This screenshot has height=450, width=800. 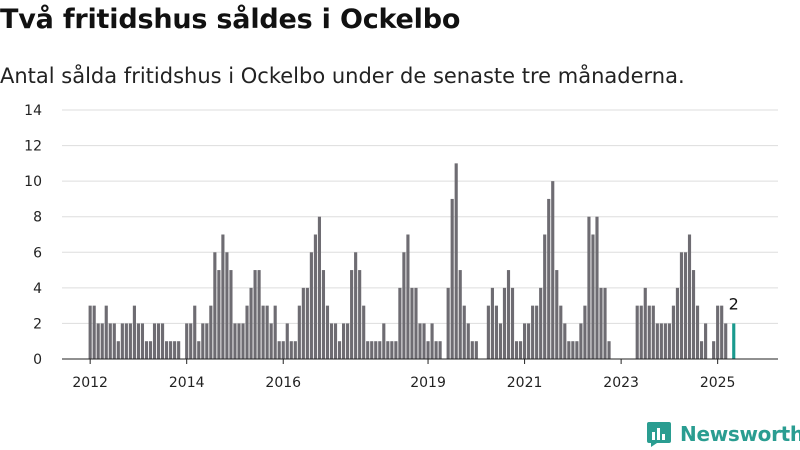 I want to click on x-tick-label: 2019, so click(x=428, y=383).